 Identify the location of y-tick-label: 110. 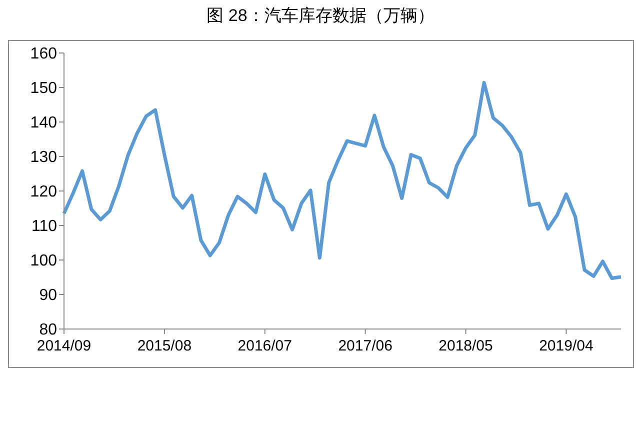
(44, 227).